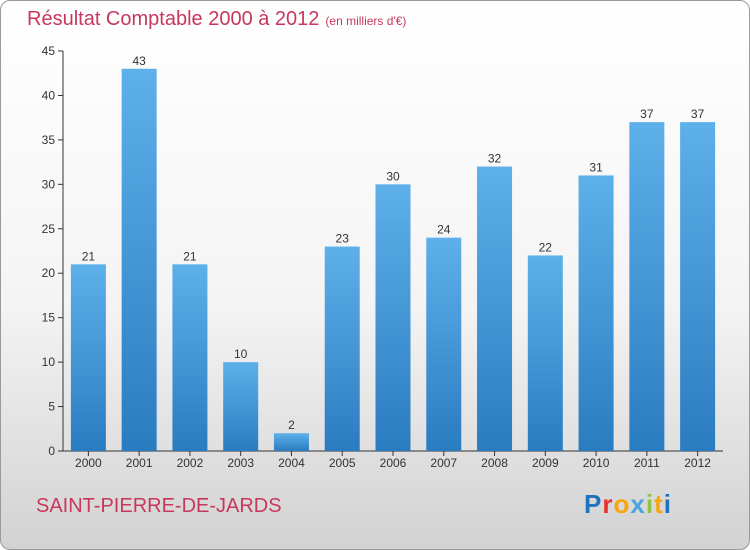 The height and width of the screenshot is (550, 750). I want to click on data-label: 10, so click(241, 354).